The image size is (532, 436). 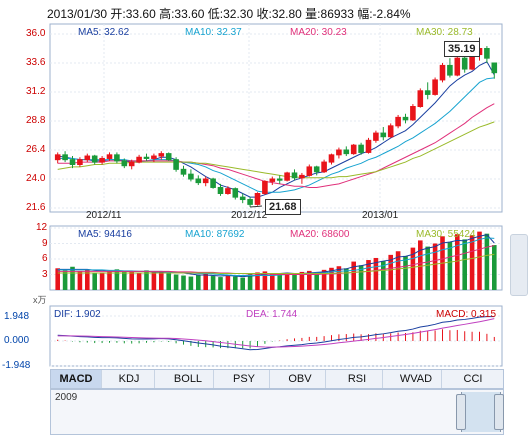 I want to click on tab-wvad: WVAD, so click(x=416, y=379).